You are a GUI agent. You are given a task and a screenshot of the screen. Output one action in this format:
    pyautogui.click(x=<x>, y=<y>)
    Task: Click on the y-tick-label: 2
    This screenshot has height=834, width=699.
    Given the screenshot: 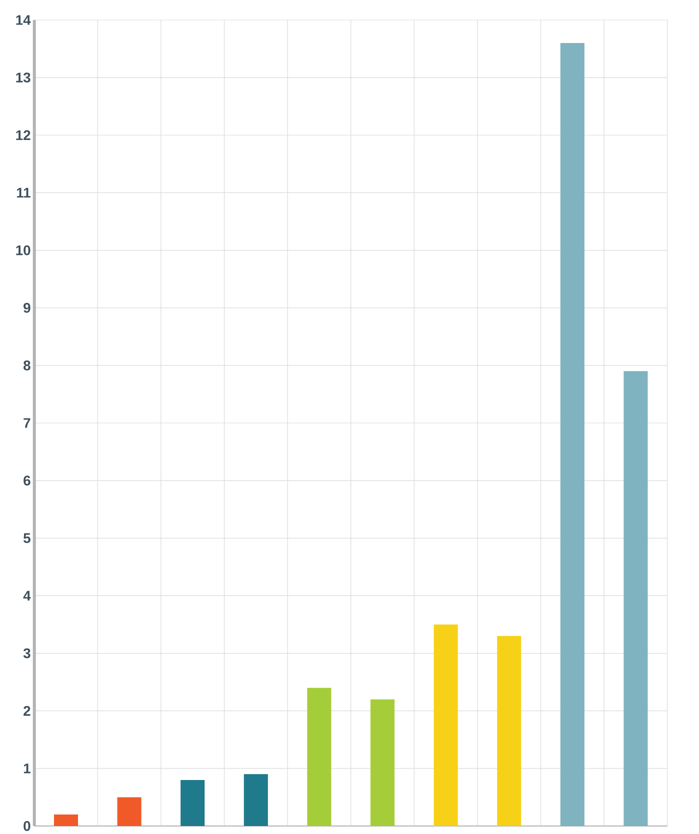 What is the action you would take?
    pyautogui.click(x=27, y=711)
    